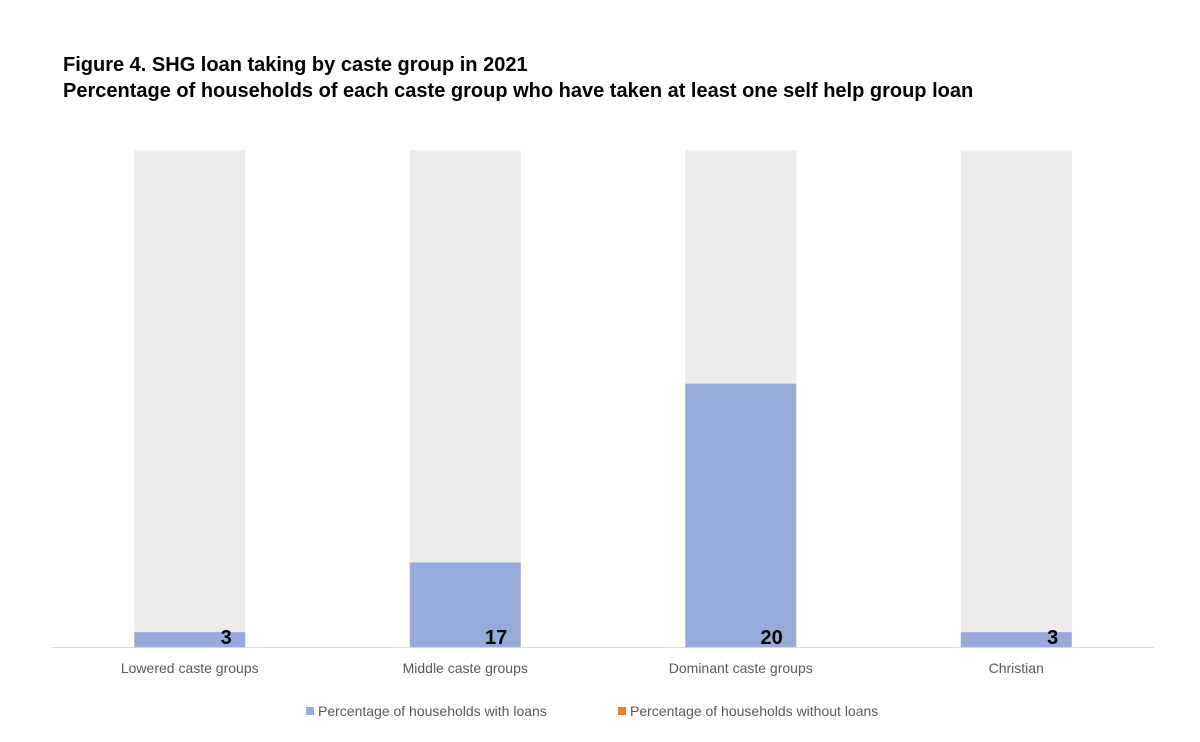 This screenshot has height=742, width=1200. I want to click on x-tick-label: Middle caste groups, so click(465, 668).